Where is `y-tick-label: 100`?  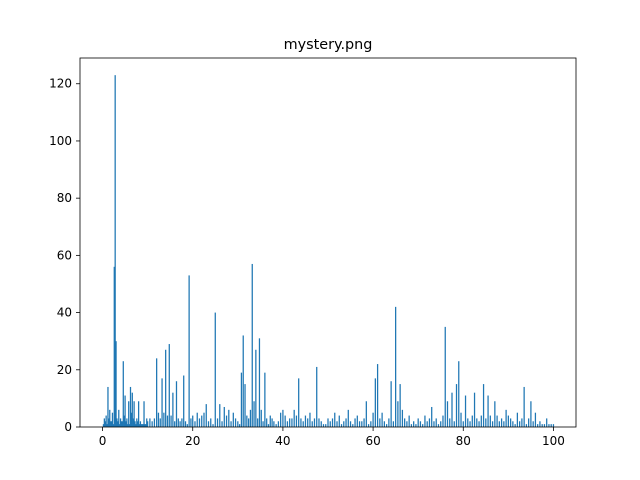 y-tick-label: 100 is located at coordinates (60, 141).